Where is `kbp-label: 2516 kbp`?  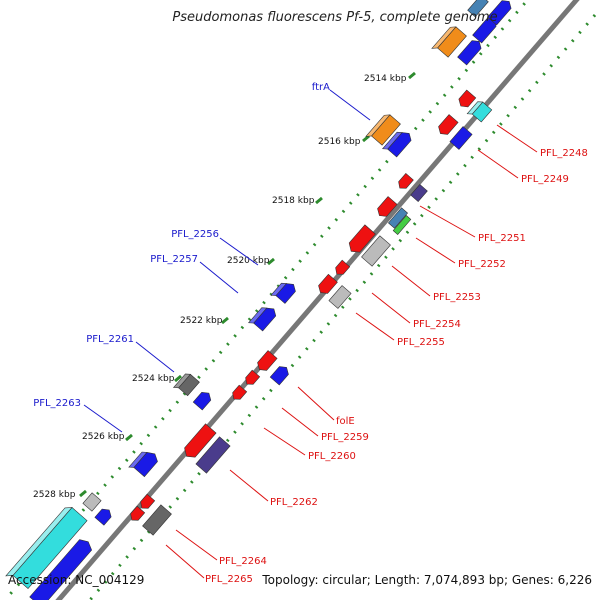
kbp-label: 2516 kbp is located at coordinates (339, 142).